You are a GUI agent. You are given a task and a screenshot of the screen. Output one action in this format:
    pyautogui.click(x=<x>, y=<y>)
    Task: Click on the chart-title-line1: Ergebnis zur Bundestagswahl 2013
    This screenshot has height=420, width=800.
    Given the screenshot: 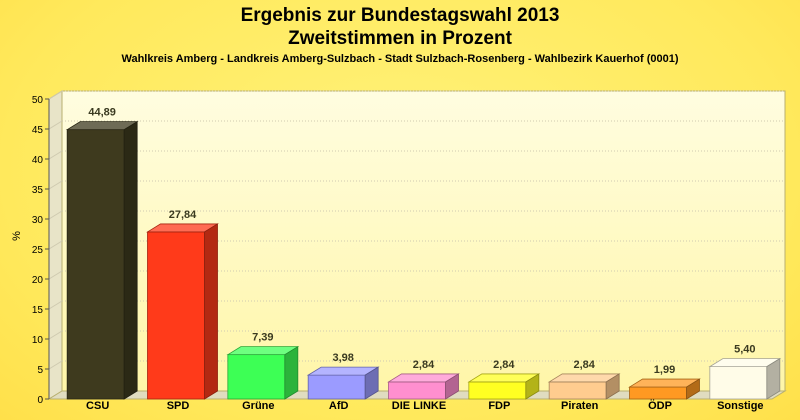 What is the action you would take?
    pyautogui.click(x=400, y=15)
    